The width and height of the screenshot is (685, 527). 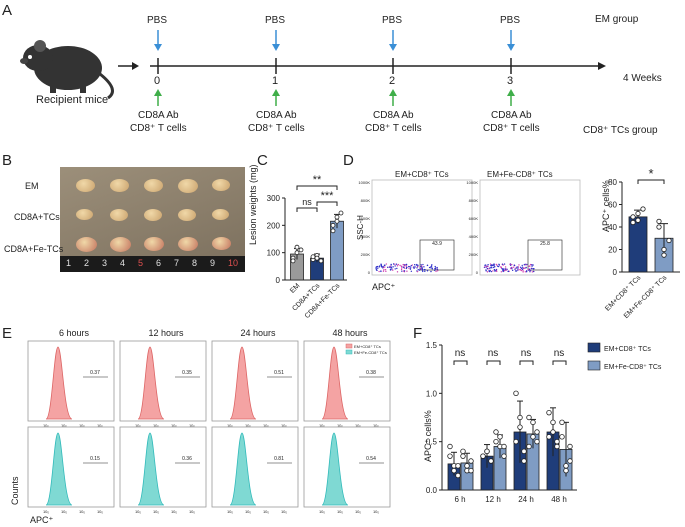 What do you see at coordinates (437, 244) in the screenshot?
I see `flow-gate-value: 43.9` at bounding box center [437, 244].